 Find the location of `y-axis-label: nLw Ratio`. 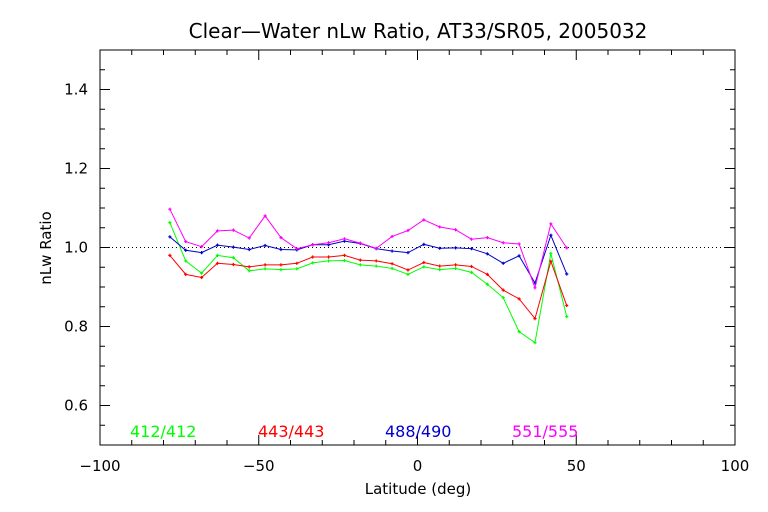

y-axis-label: nLw Ratio is located at coordinates (46, 247).